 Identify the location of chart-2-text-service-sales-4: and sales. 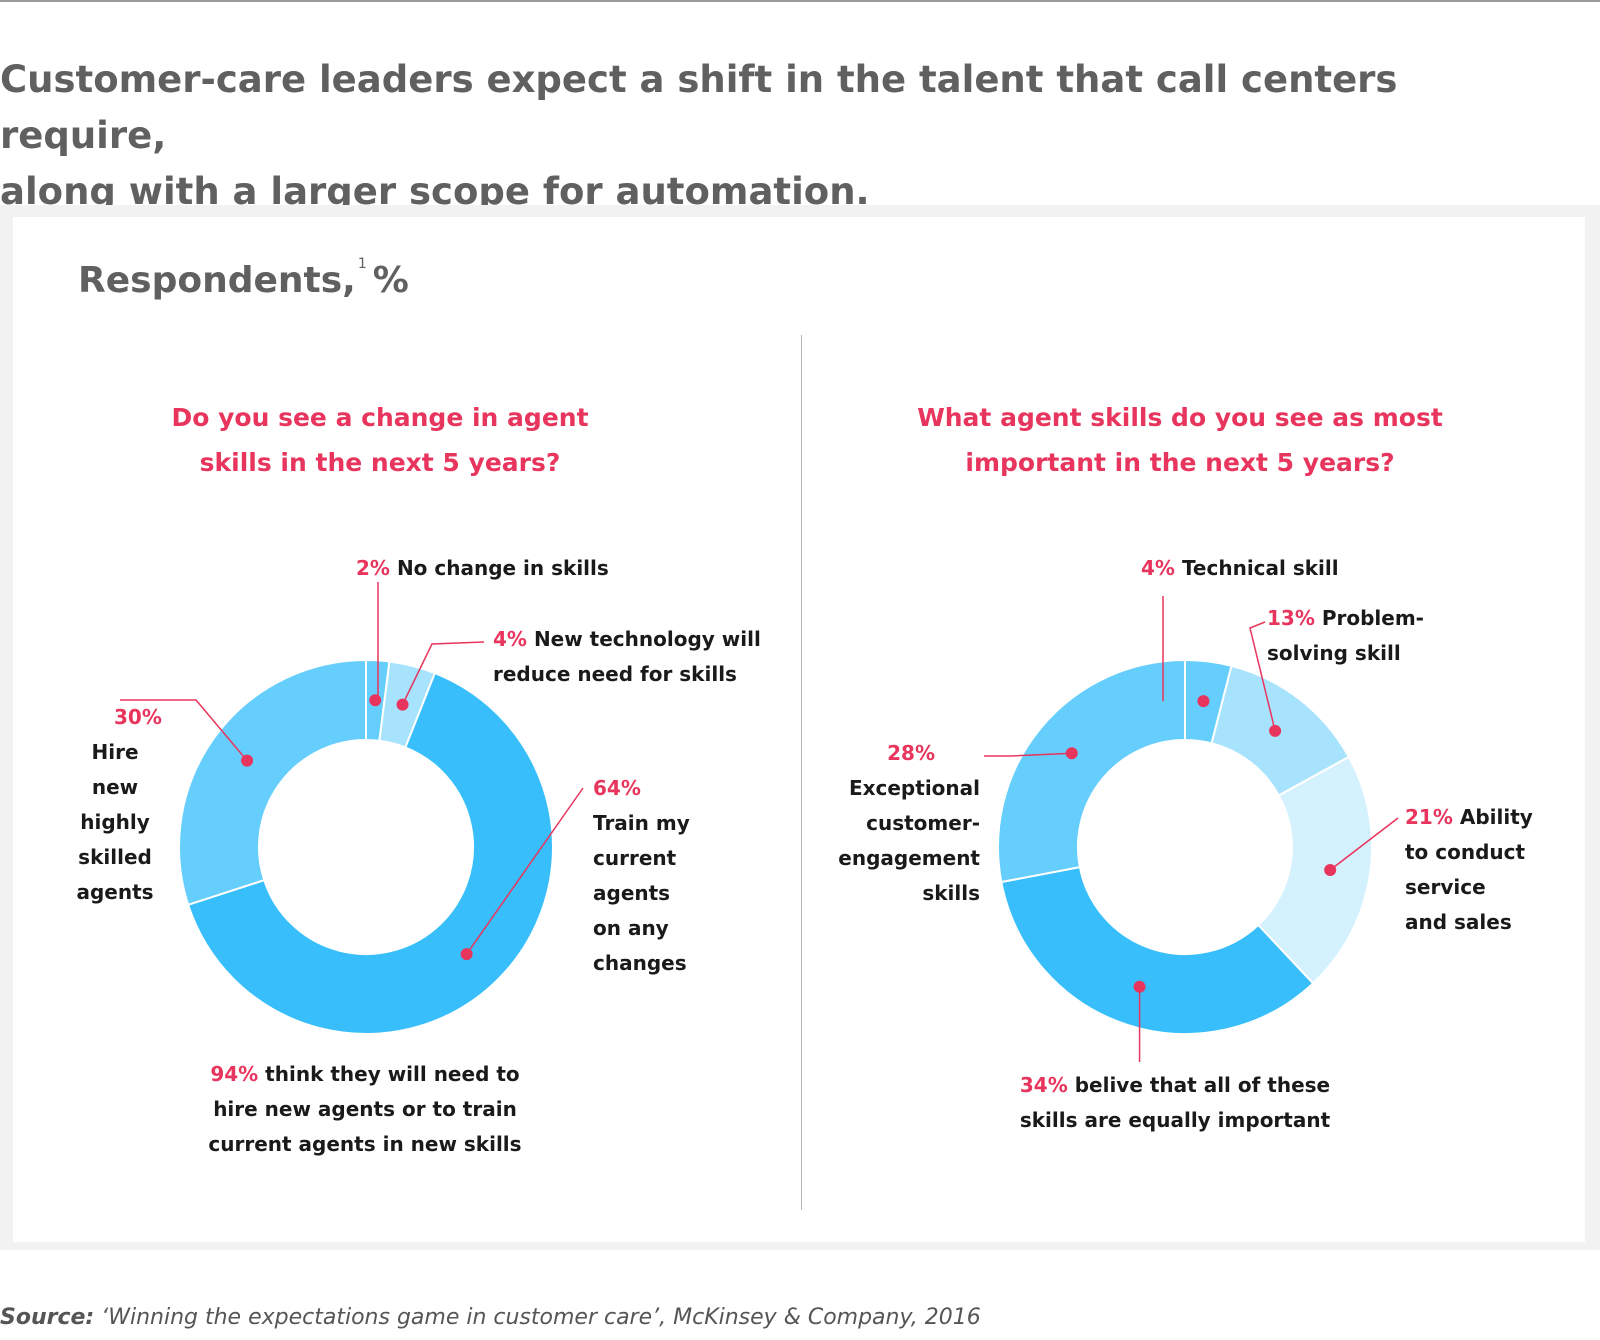
(1458, 922).